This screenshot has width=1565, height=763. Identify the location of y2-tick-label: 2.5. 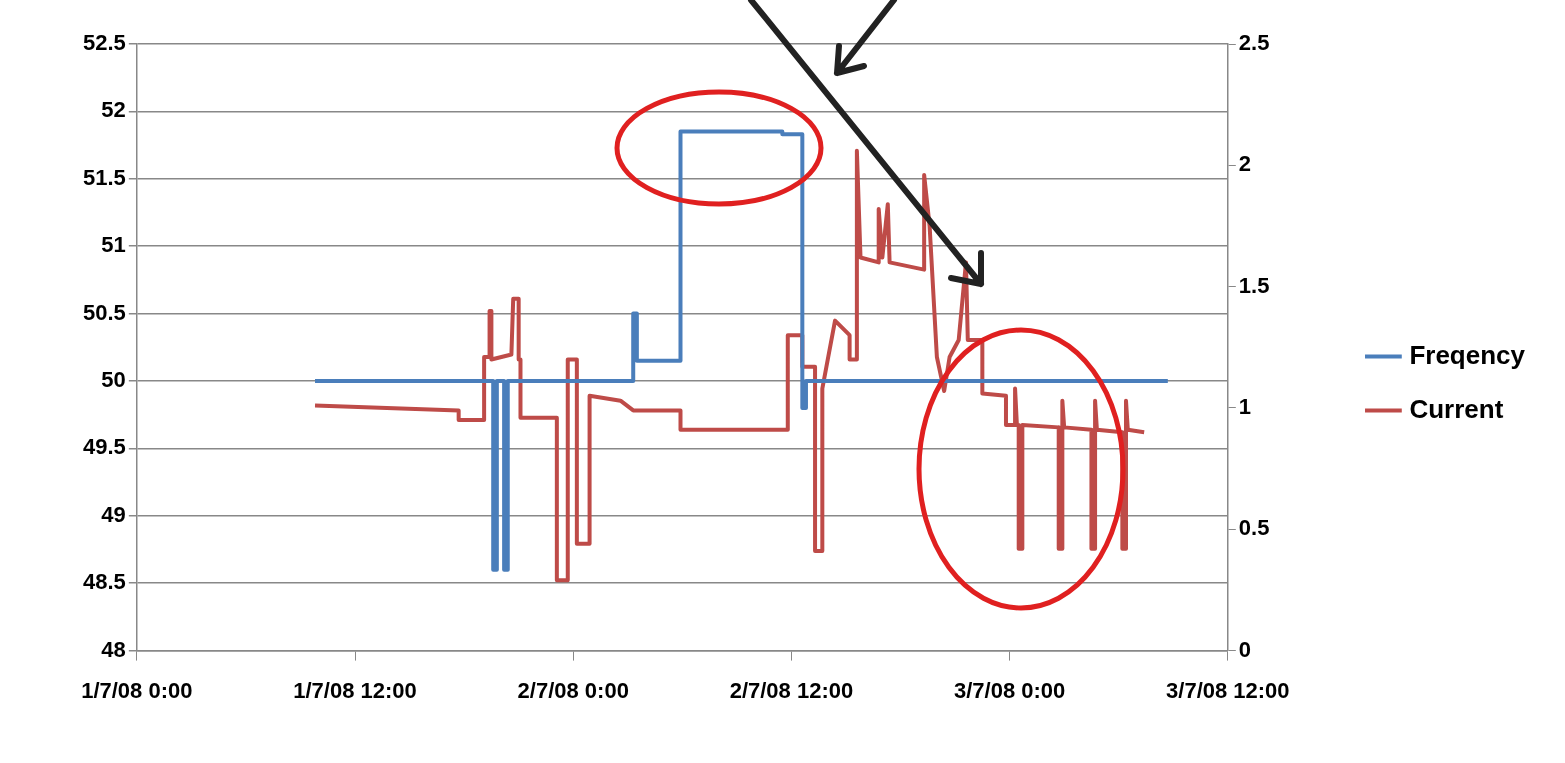
(1254, 43).